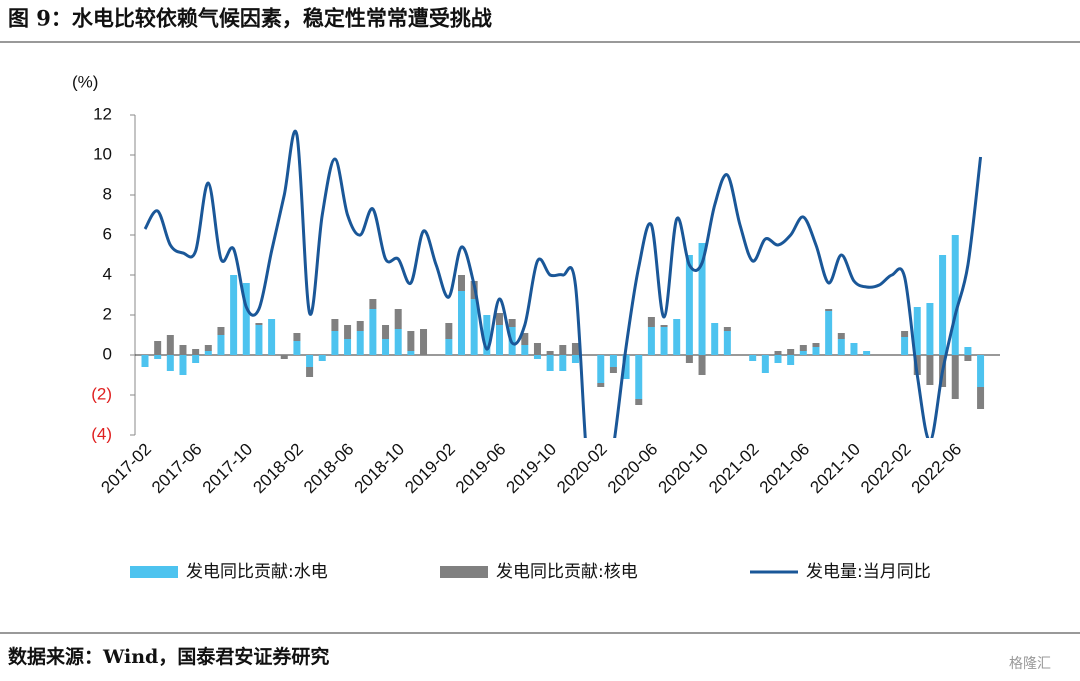 This screenshot has width=1080, height=681. I want to click on x-tick-label: 2019-06, so click(481, 469).